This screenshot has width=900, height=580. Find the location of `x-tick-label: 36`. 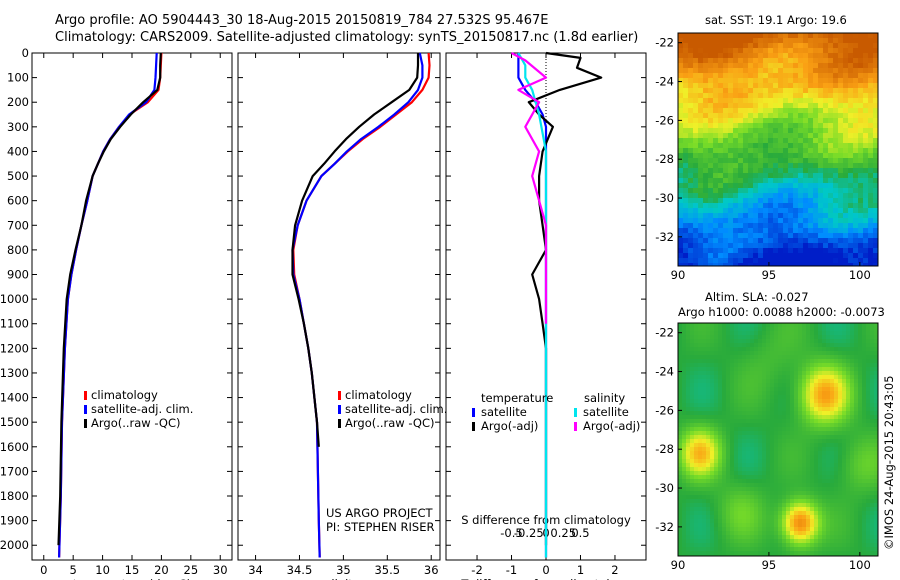

x-tick-label: 36 is located at coordinates (431, 570).